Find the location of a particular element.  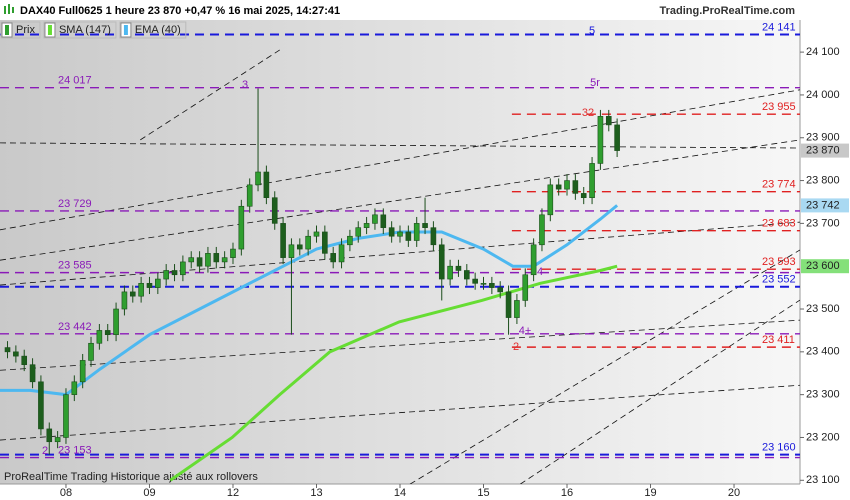

legend-item: Prix is located at coordinates (20, 30).